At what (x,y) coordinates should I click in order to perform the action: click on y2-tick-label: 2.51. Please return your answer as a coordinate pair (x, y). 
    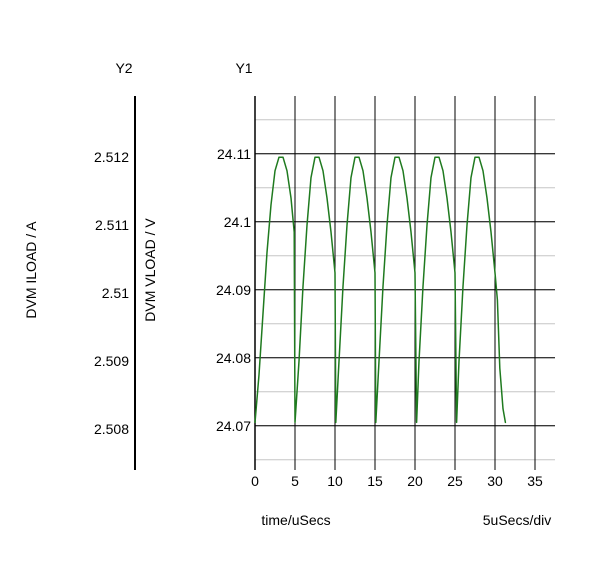
    Looking at the image, I should click on (115, 293).